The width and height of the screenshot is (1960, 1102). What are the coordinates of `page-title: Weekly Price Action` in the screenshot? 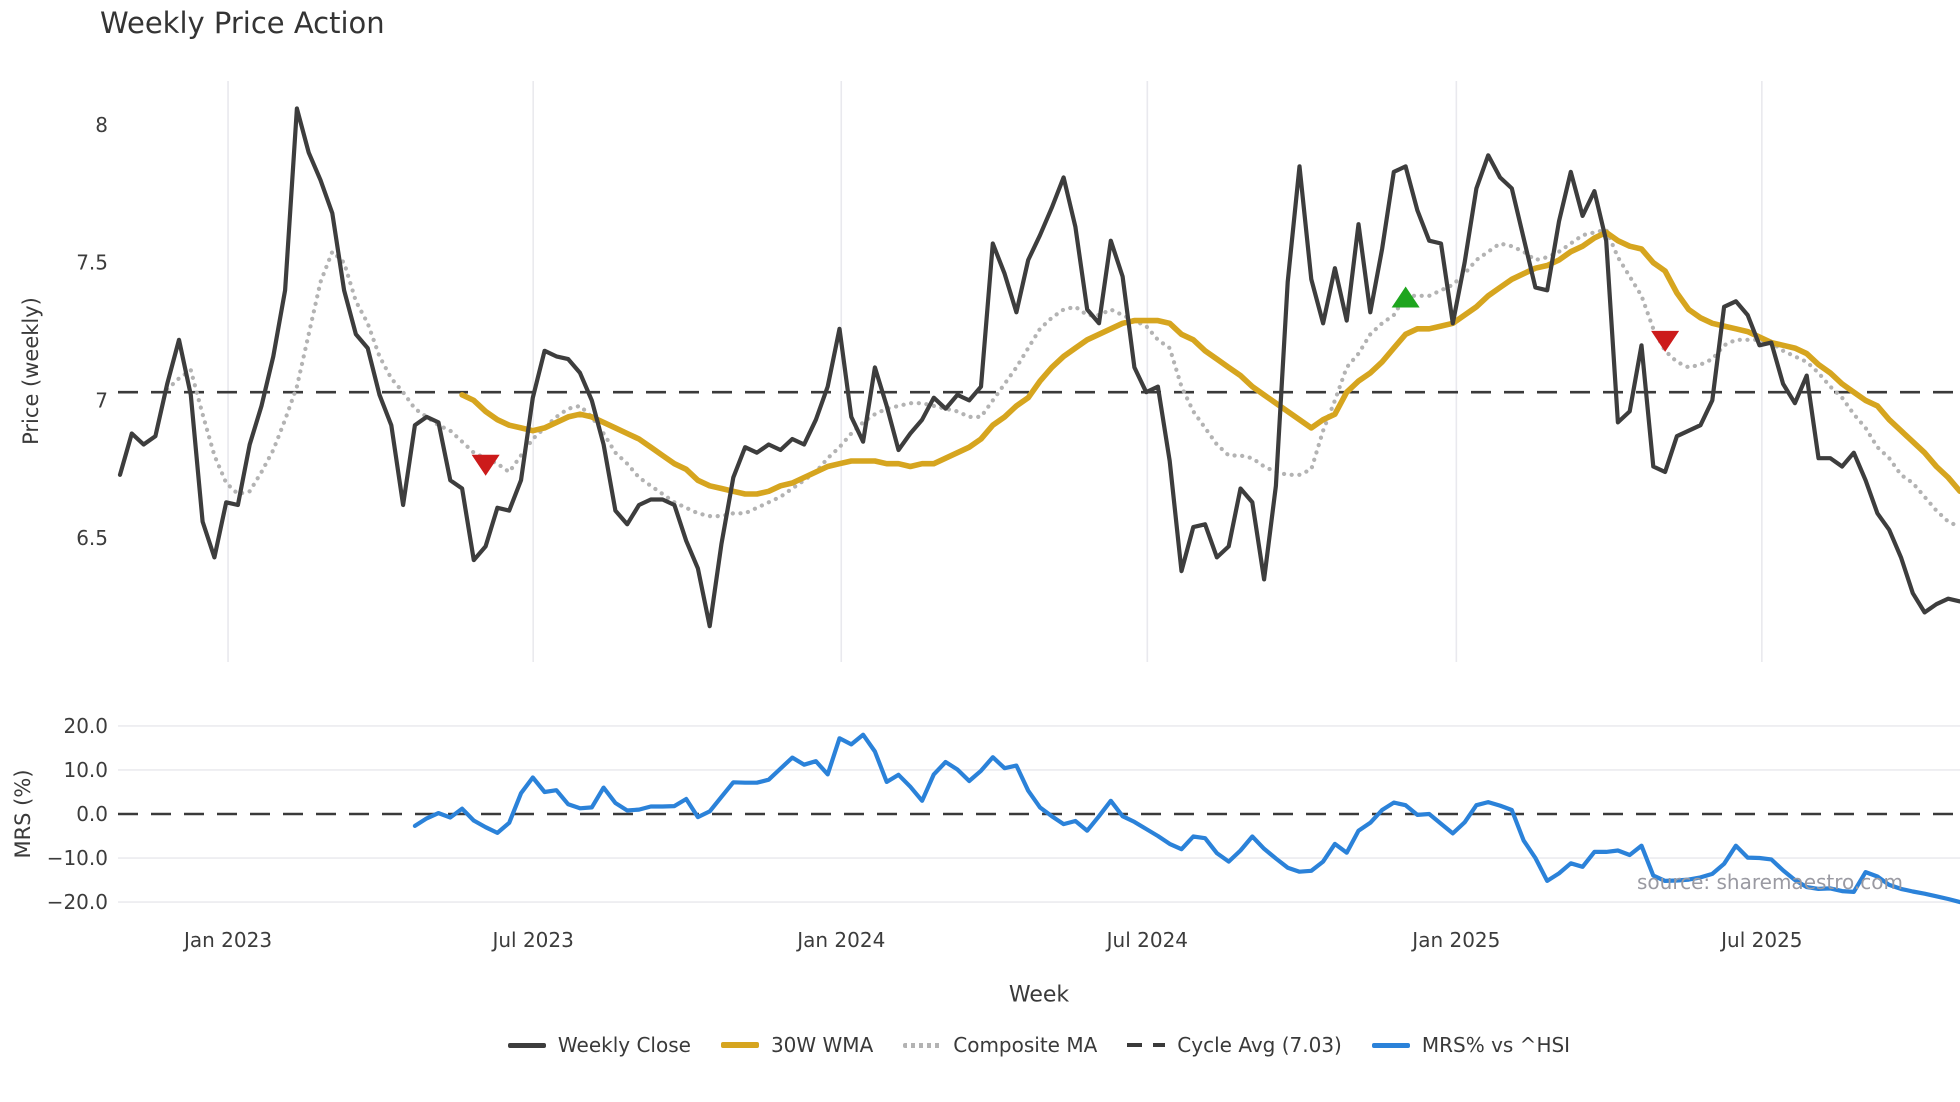 It's located at (242, 23).